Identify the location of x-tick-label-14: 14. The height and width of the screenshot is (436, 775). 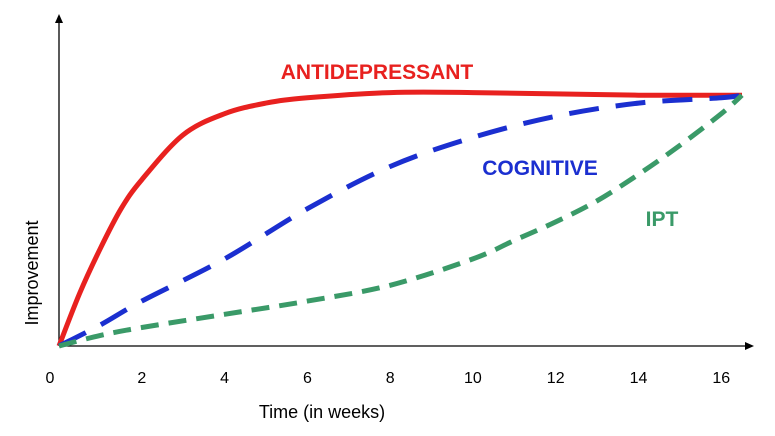
(639, 378).